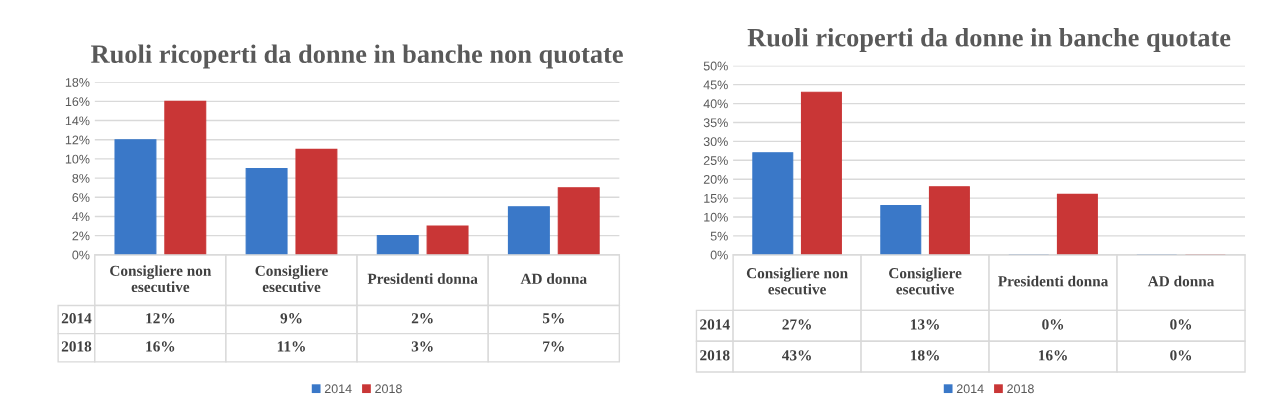 The height and width of the screenshot is (411, 1264). What do you see at coordinates (160, 318) in the screenshot?
I see `data-label: 12%` at bounding box center [160, 318].